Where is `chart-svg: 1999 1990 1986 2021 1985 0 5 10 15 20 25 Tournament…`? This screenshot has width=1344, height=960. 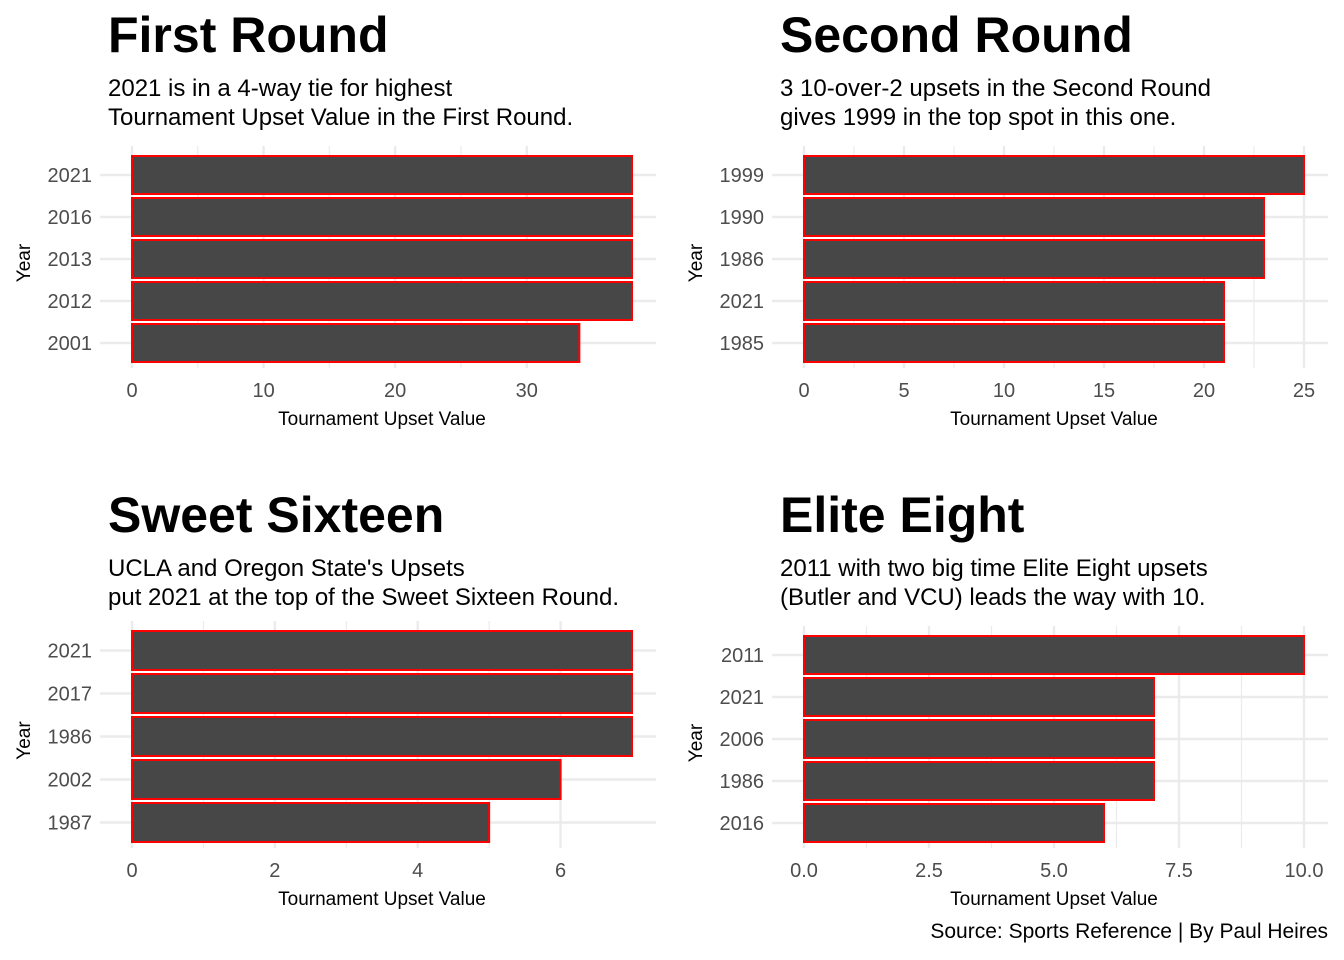 chart-svg: 1999 1990 1986 2021 1985 0 5 10 15 20 25 Tournament… is located at coordinates (1007, 288).